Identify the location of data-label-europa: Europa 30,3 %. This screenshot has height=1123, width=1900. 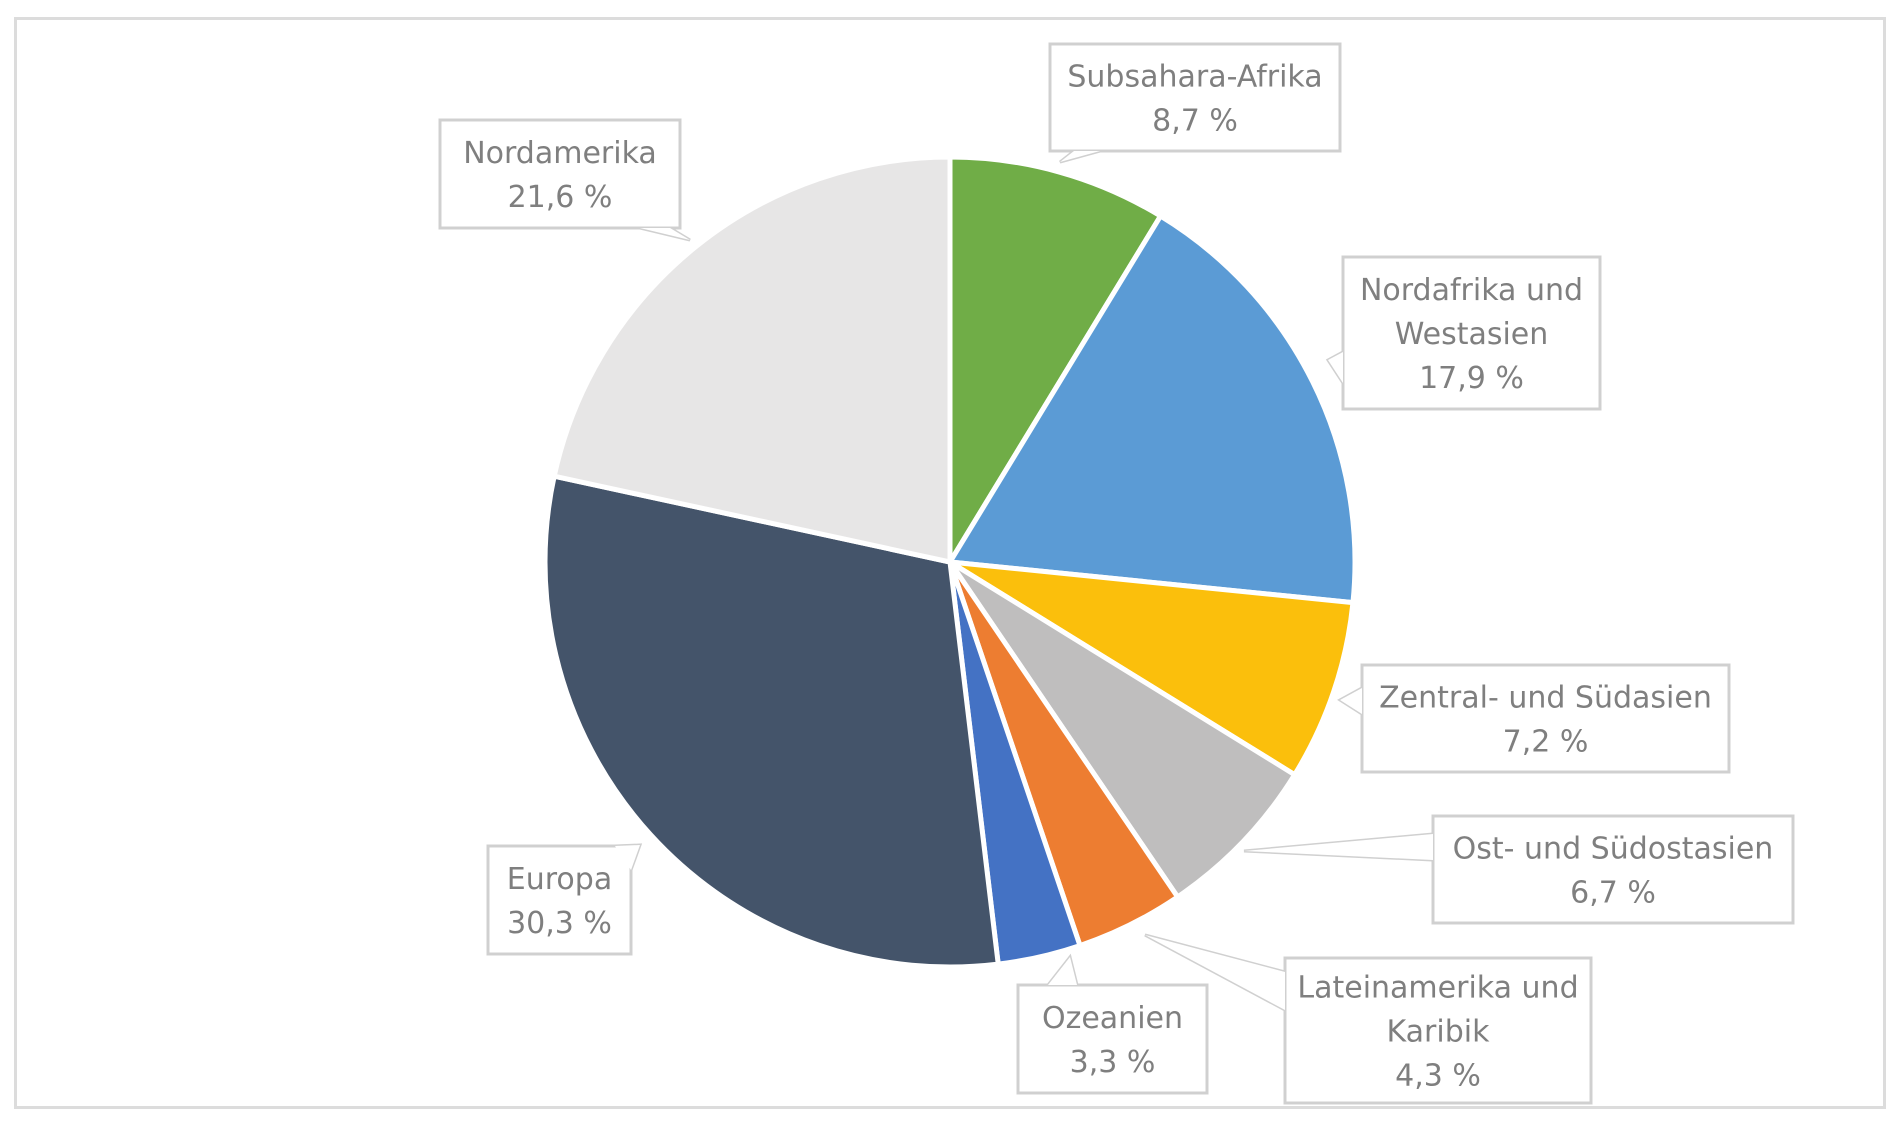
(564, 899).